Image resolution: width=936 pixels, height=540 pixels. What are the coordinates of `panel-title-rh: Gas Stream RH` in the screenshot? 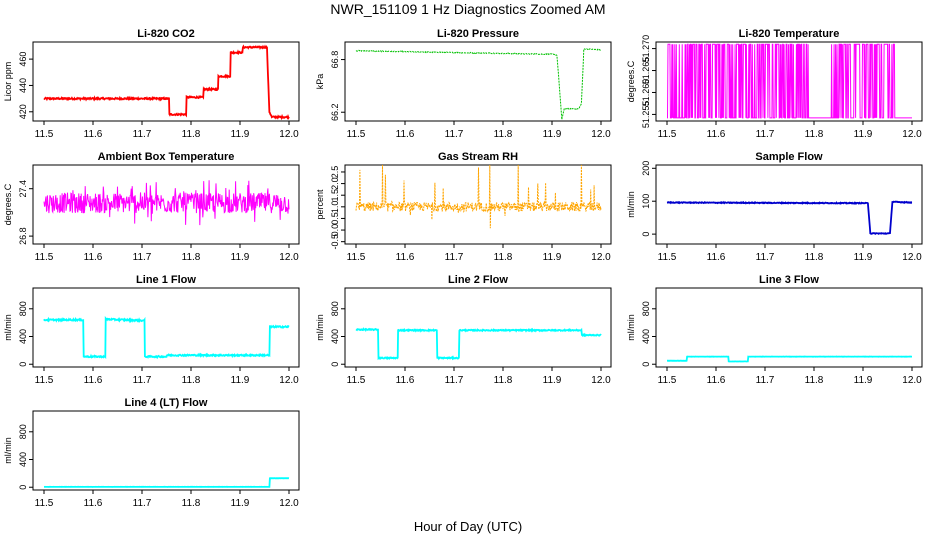 It's located at (478, 157).